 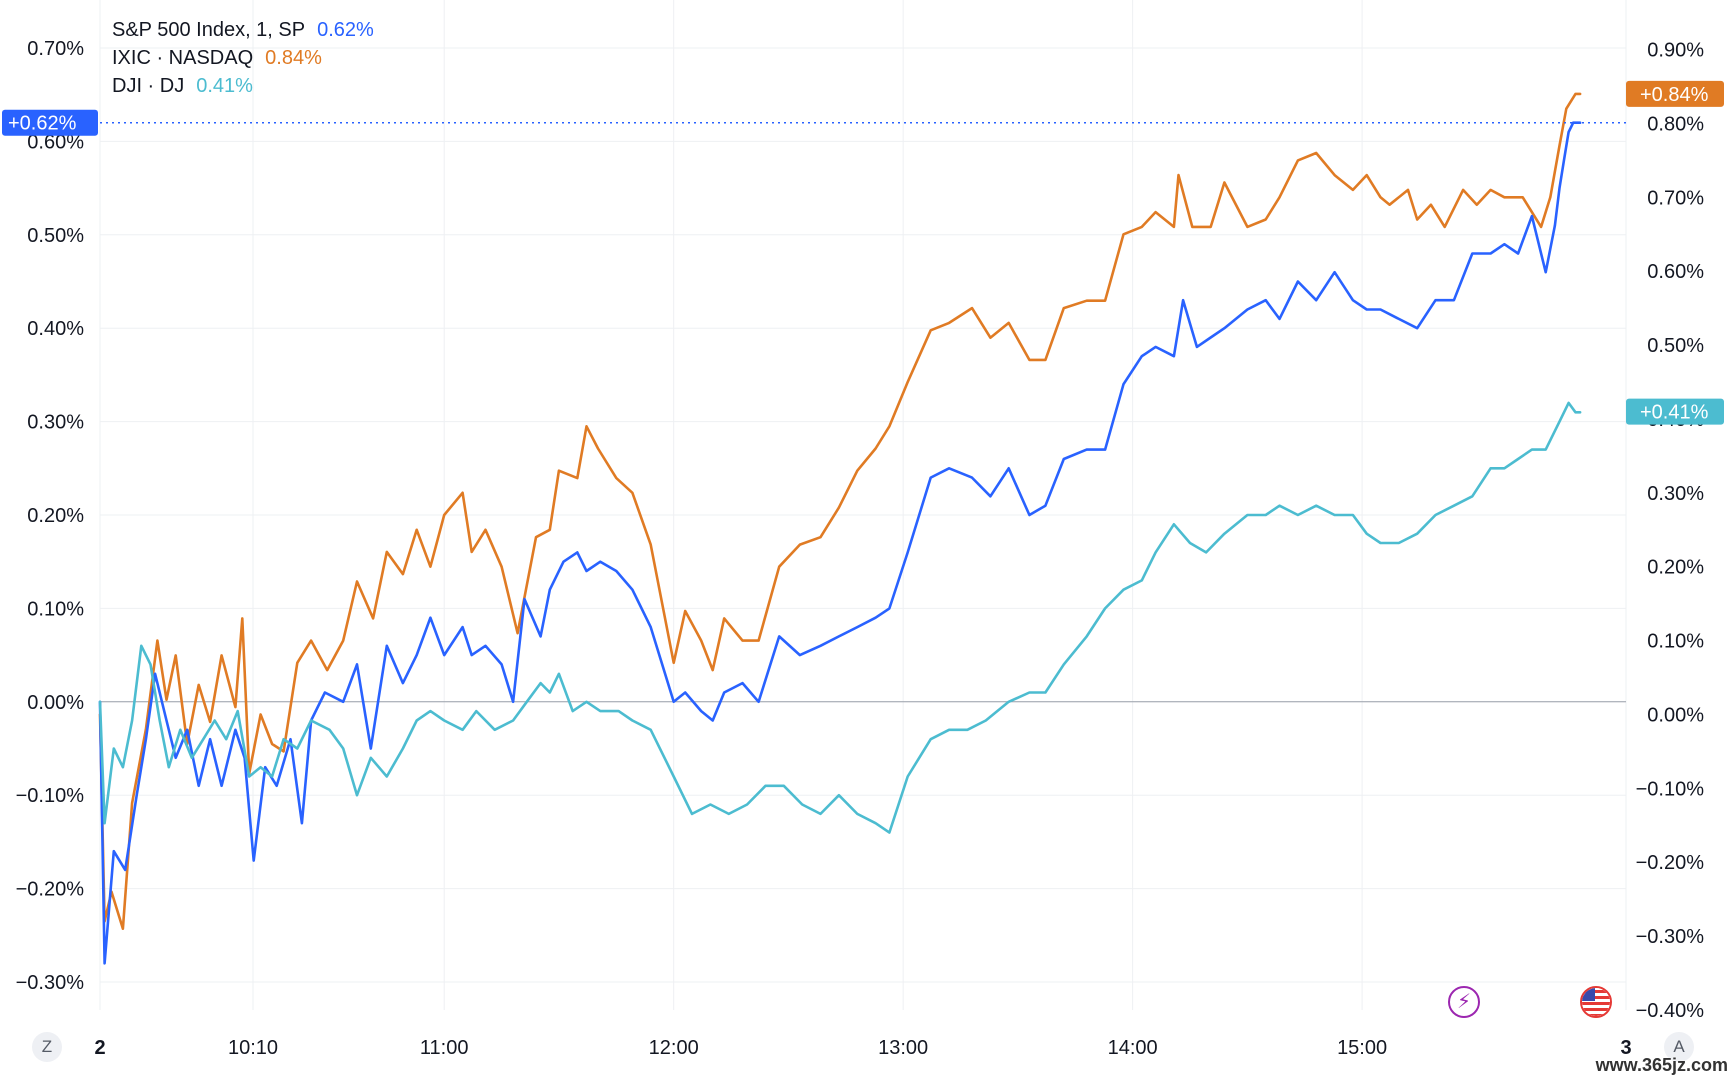 What do you see at coordinates (1675, 124) in the screenshot?
I see `right-tick-label: 0.80%` at bounding box center [1675, 124].